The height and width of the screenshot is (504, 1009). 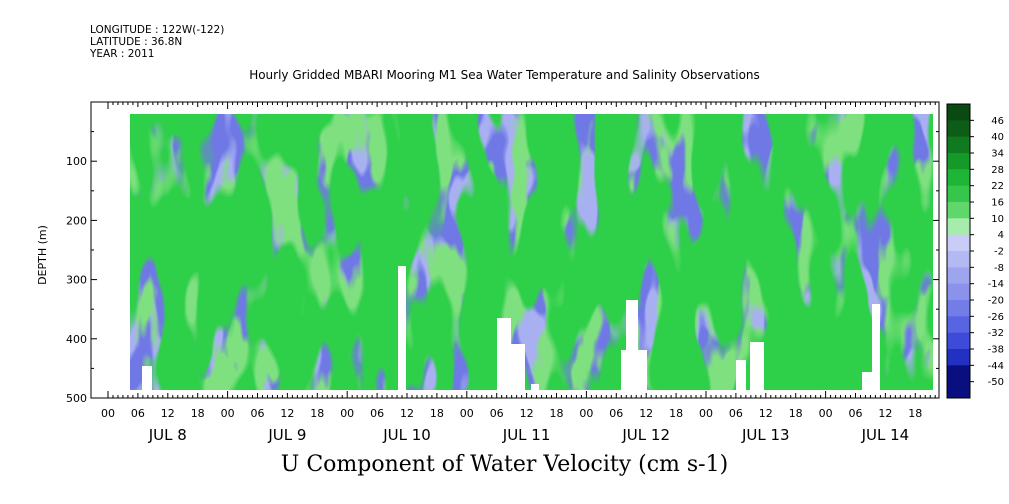 What do you see at coordinates (975, 251) in the screenshot?
I see `colorbar: 46 40 34 28 22 16 10 4 -2 -8 -14 -20 -26 -32 -38 -44 -50` at bounding box center [975, 251].